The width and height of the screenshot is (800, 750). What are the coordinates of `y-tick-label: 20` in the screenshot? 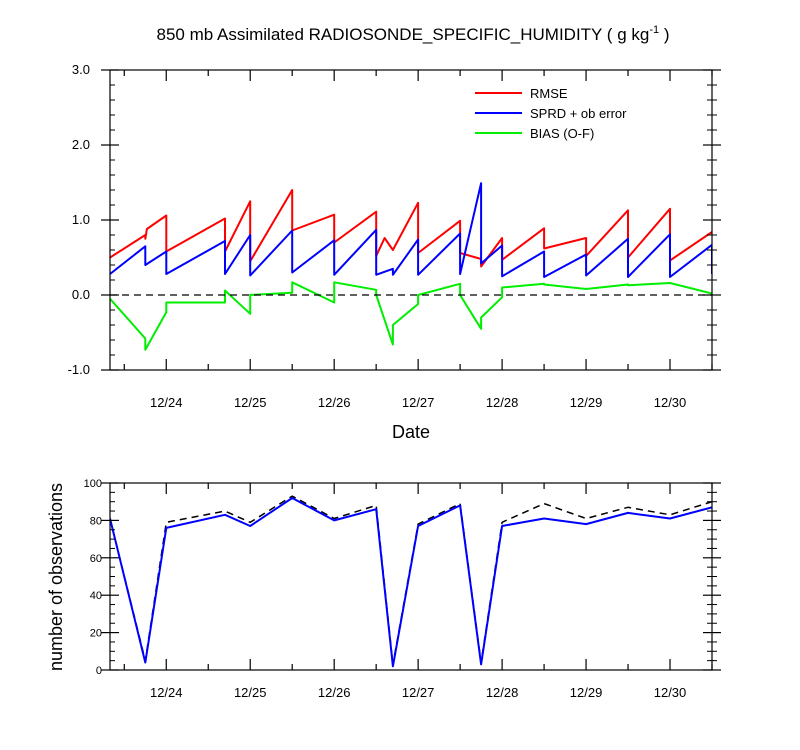 It's located at (96, 634).